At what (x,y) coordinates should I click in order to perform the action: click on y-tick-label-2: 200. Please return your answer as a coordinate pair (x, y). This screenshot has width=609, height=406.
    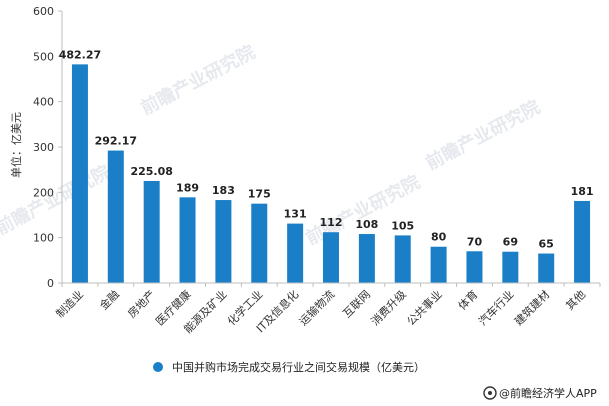
    Looking at the image, I should click on (43, 192).